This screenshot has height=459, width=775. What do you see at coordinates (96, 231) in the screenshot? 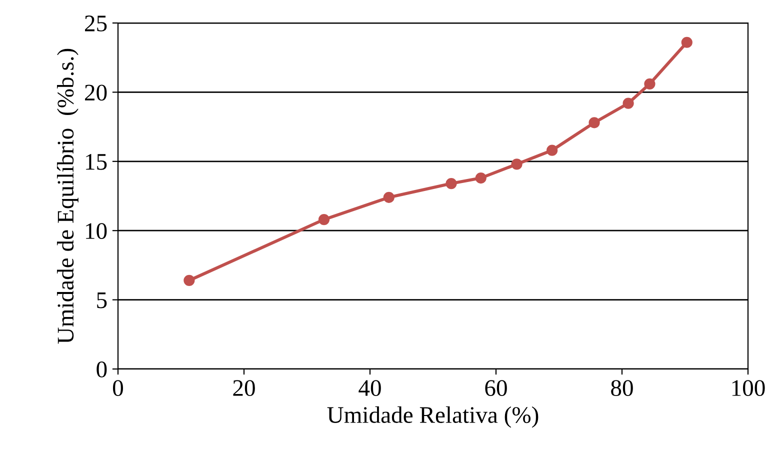
I see `y-tick-label: 10` at bounding box center [96, 231].